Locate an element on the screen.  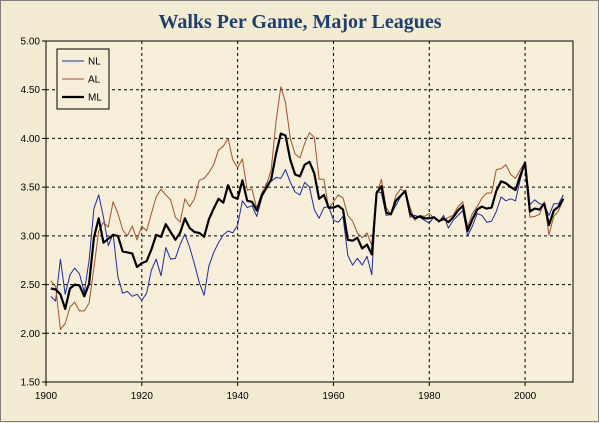
y-tick-label: 2.50 is located at coordinates (31, 285).